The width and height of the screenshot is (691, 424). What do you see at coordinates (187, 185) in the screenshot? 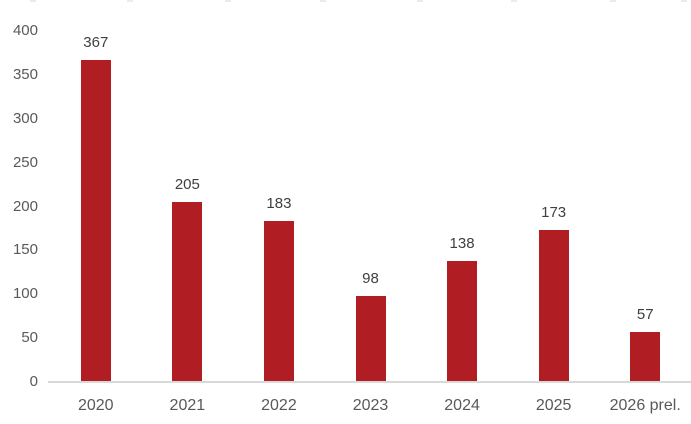
I see `bar-value-label: 205` at bounding box center [187, 185].